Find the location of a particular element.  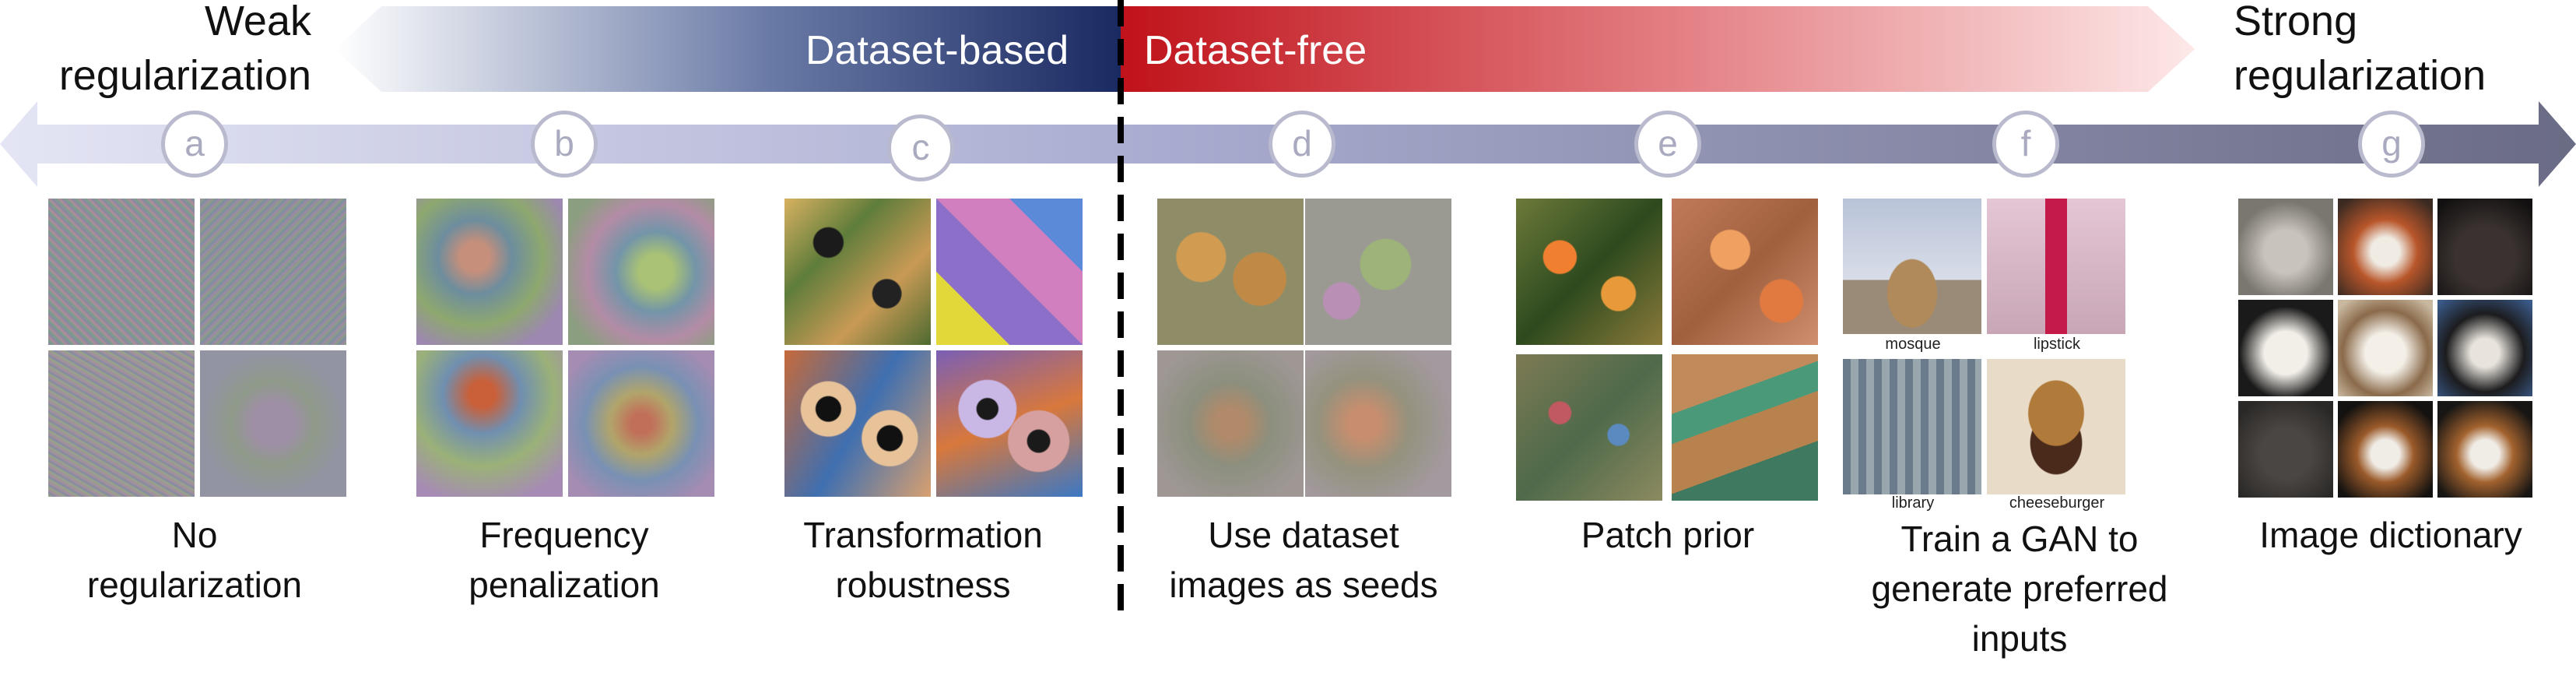

caption-line: Transformation is located at coordinates (923, 535).